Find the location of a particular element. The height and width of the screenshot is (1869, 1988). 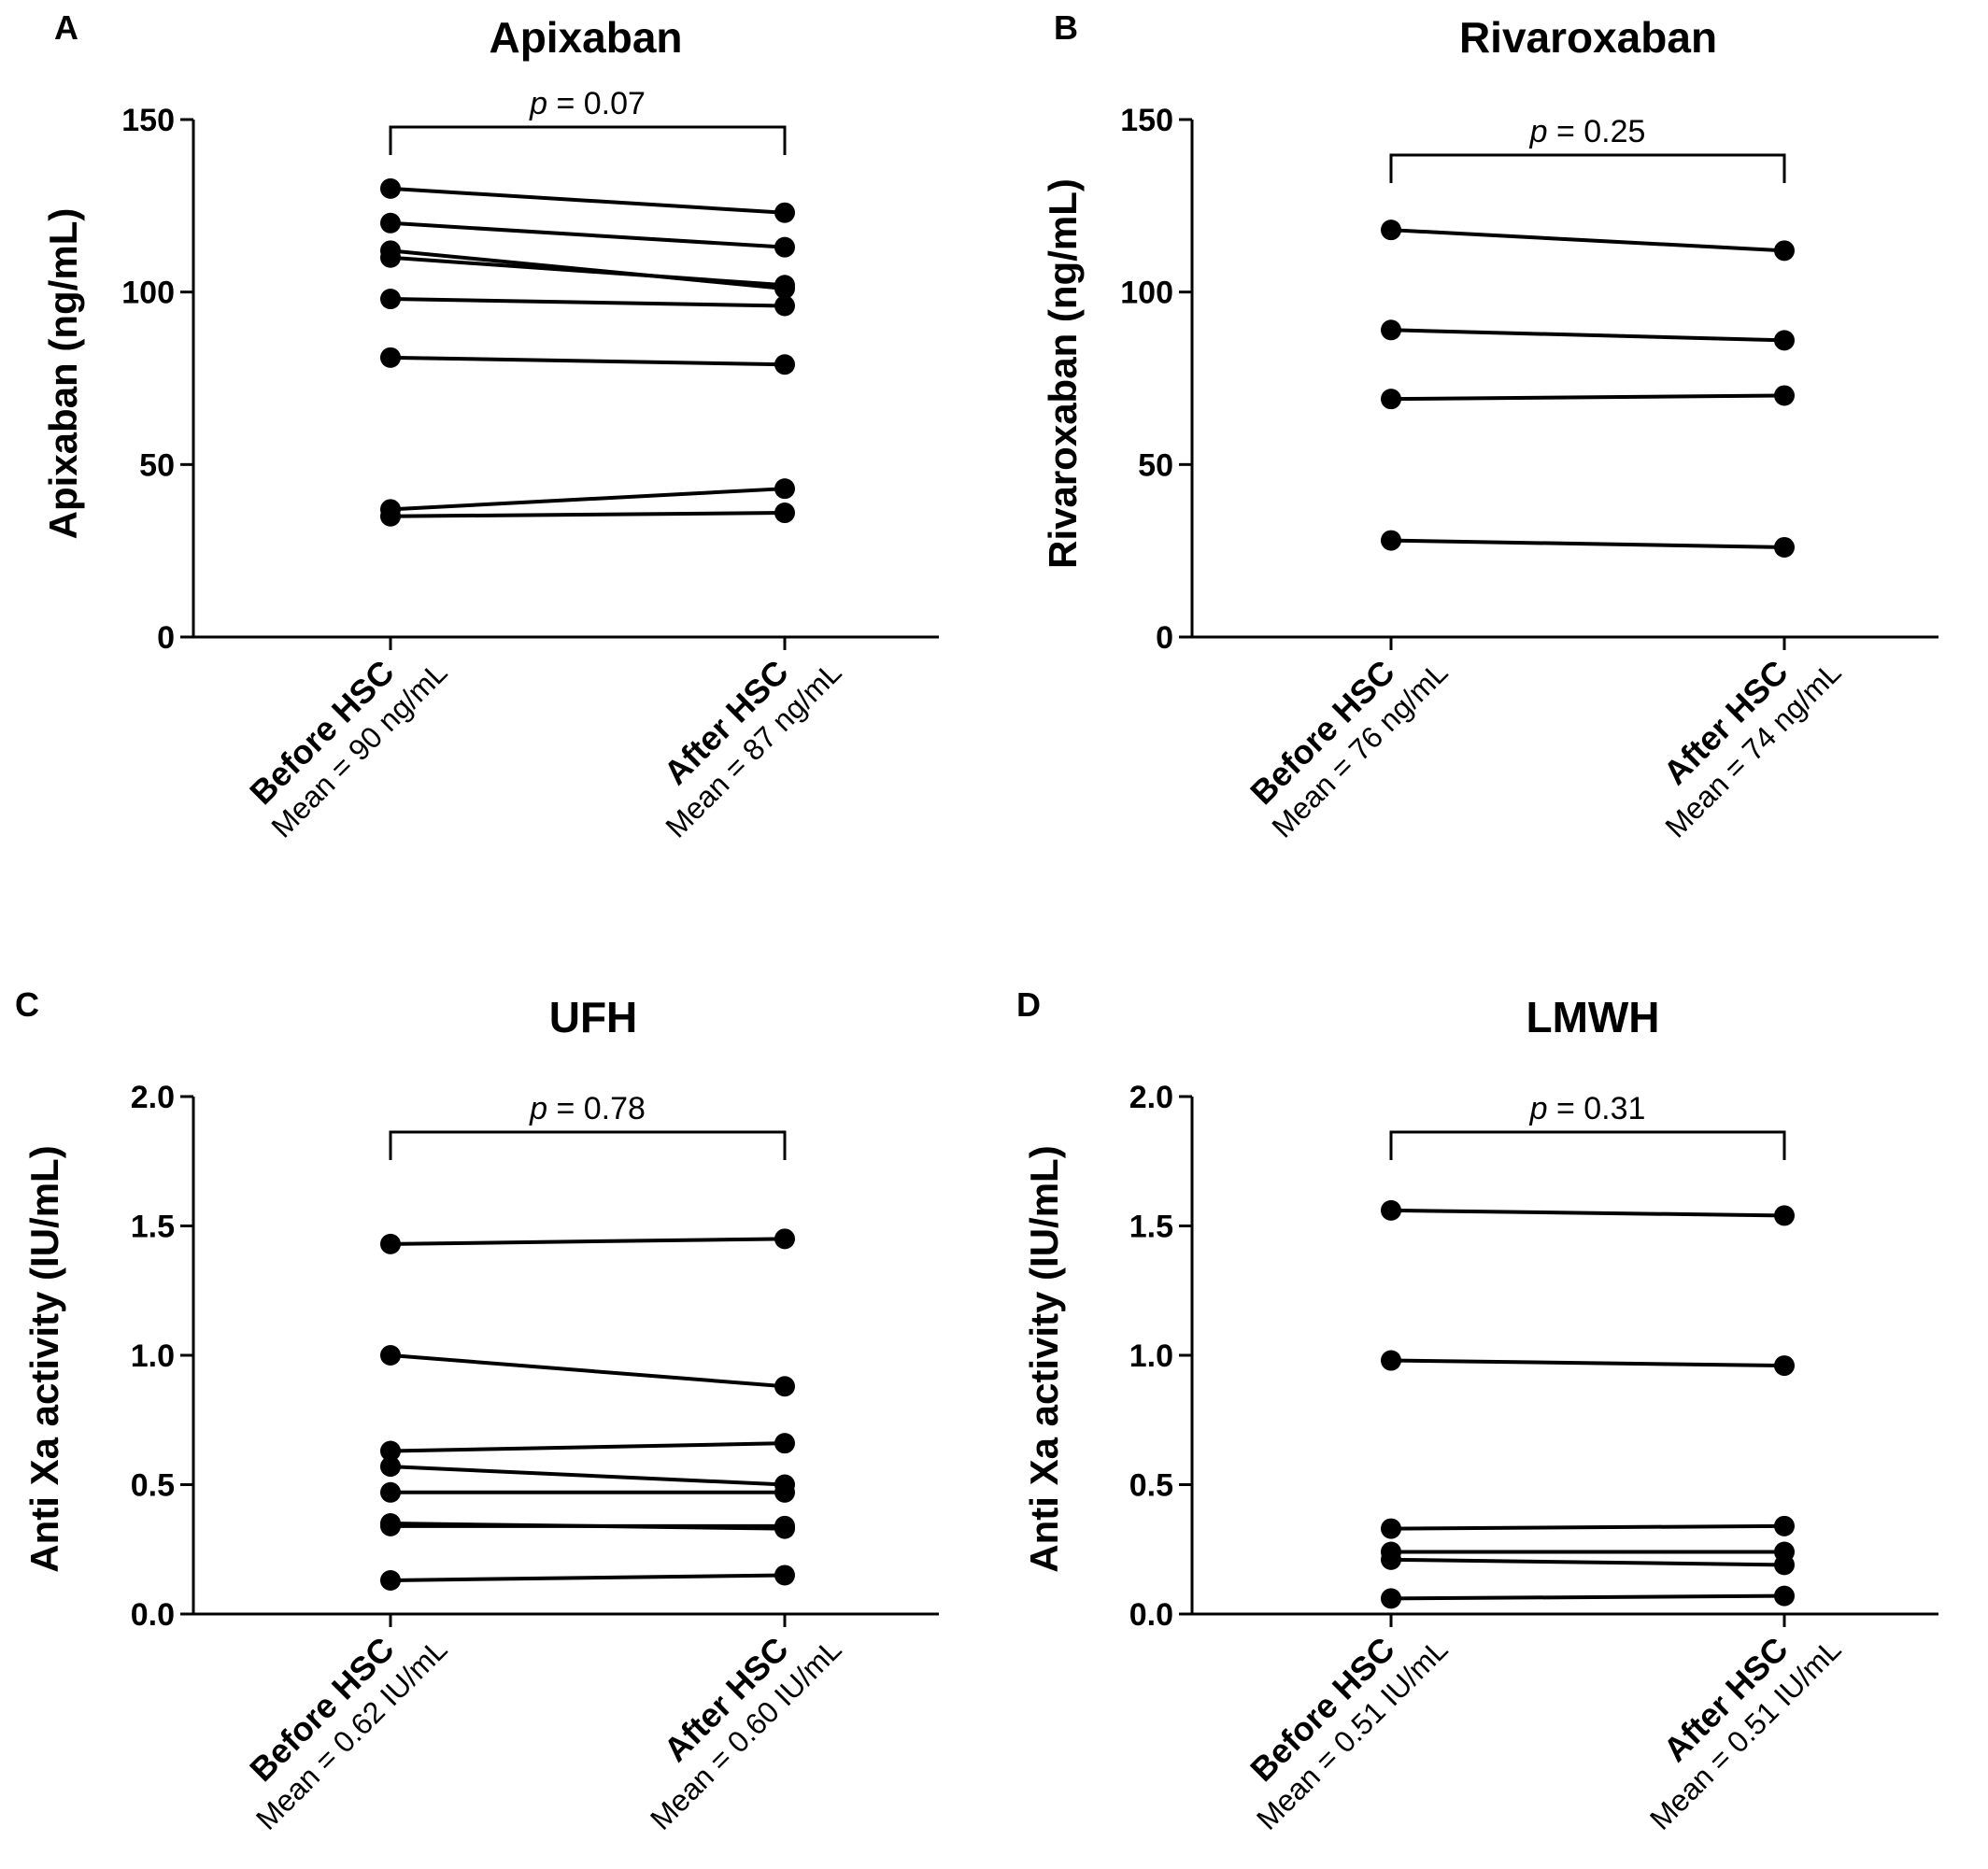

panel-letter: A is located at coordinates (66, 27).